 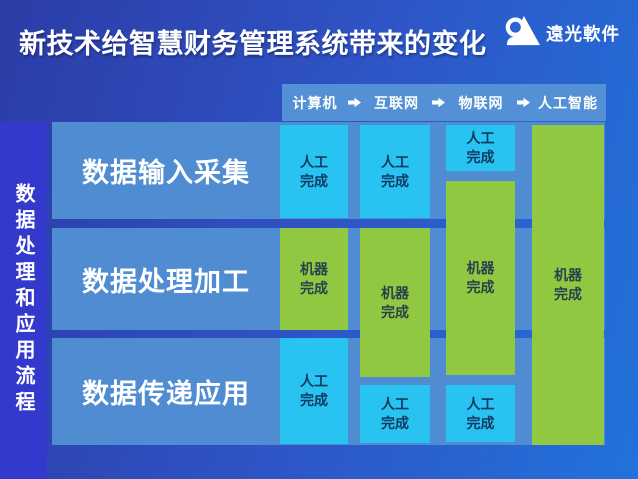 What do you see at coordinates (166, 173) in the screenshot?
I see `row-label: 数据输入采集` at bounding box center [166, 173].